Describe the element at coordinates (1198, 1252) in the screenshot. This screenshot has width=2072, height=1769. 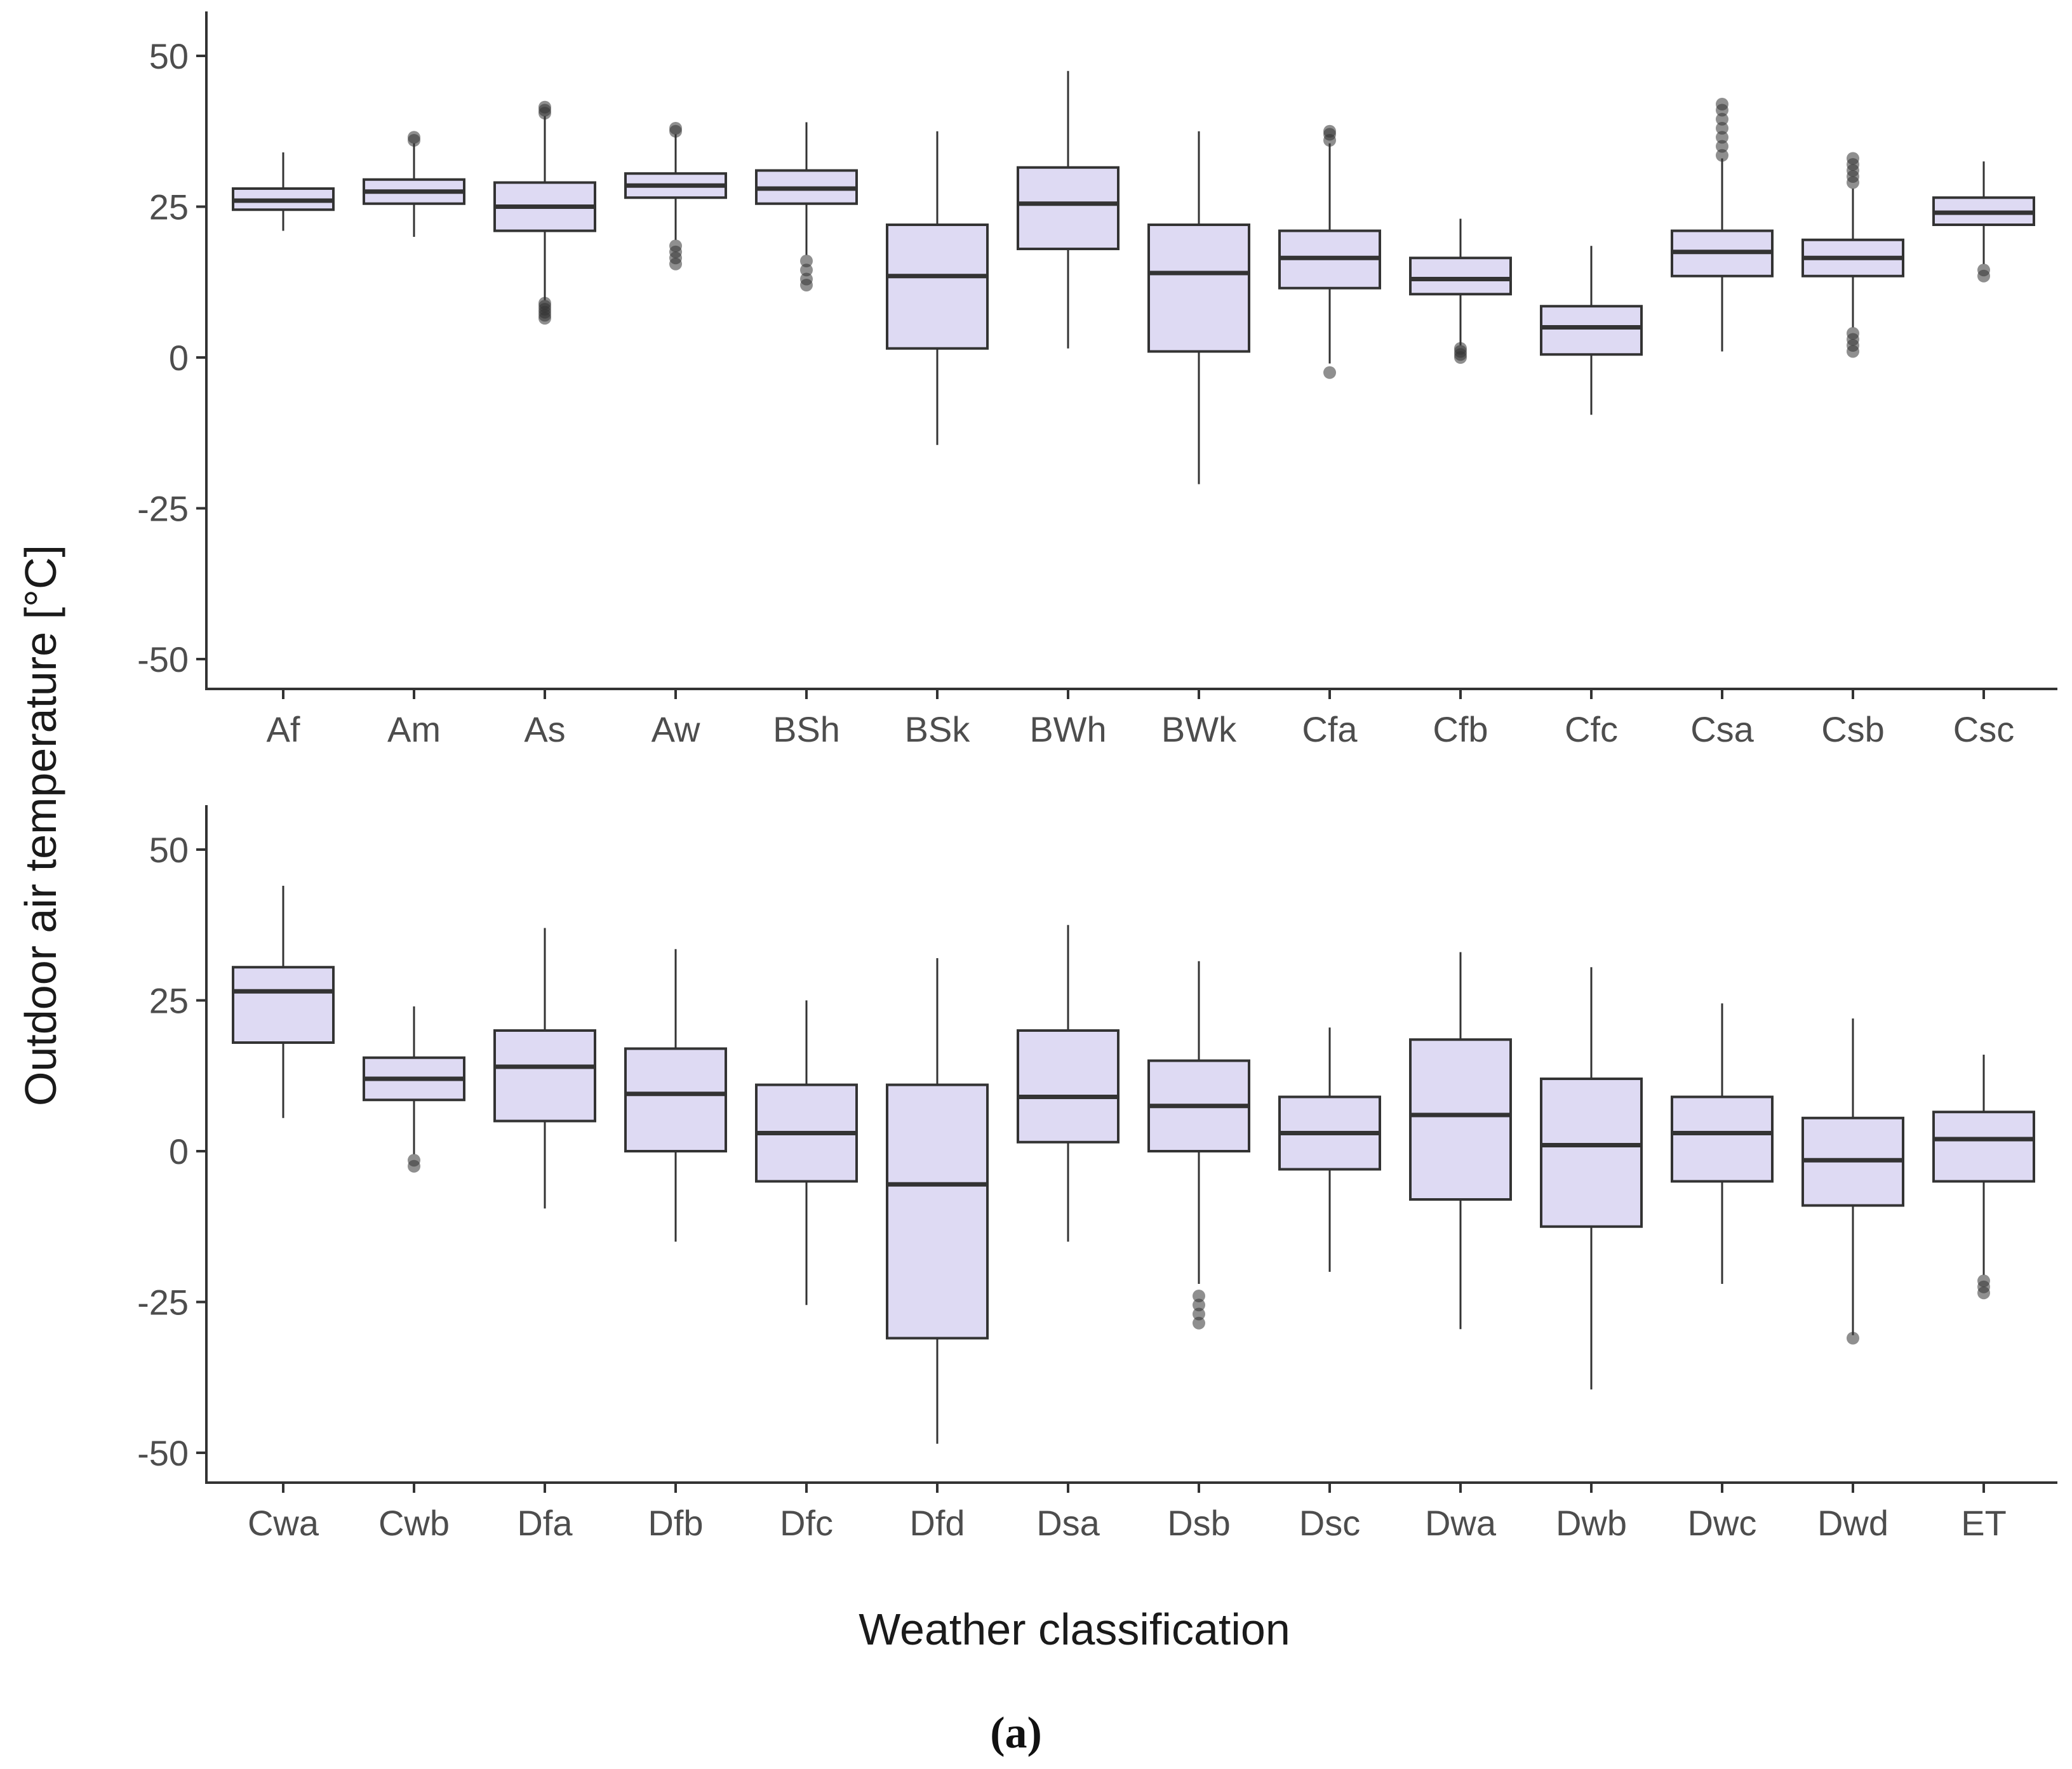
I see `box-Dsb: Dsb` at that location.